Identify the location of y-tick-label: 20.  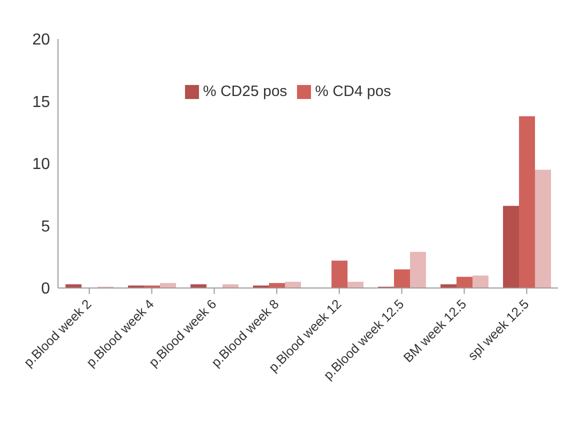
(41, 40).